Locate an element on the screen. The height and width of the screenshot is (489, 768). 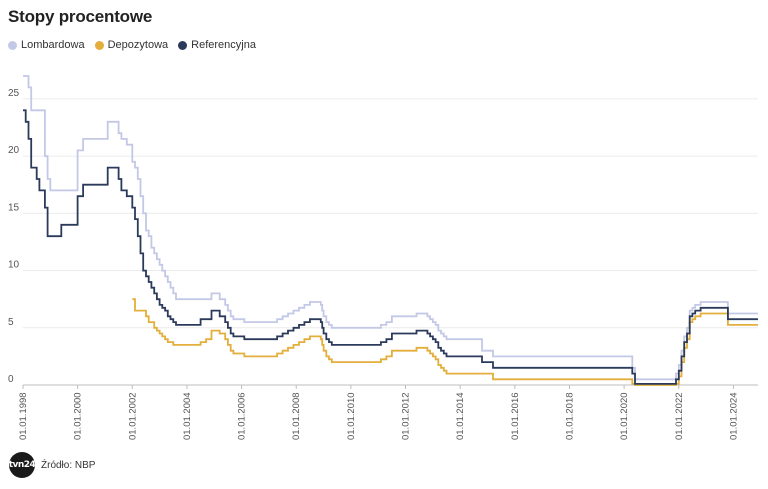
legend-label-referencyjna: Referencyjna is located at coordinates (223, 45).